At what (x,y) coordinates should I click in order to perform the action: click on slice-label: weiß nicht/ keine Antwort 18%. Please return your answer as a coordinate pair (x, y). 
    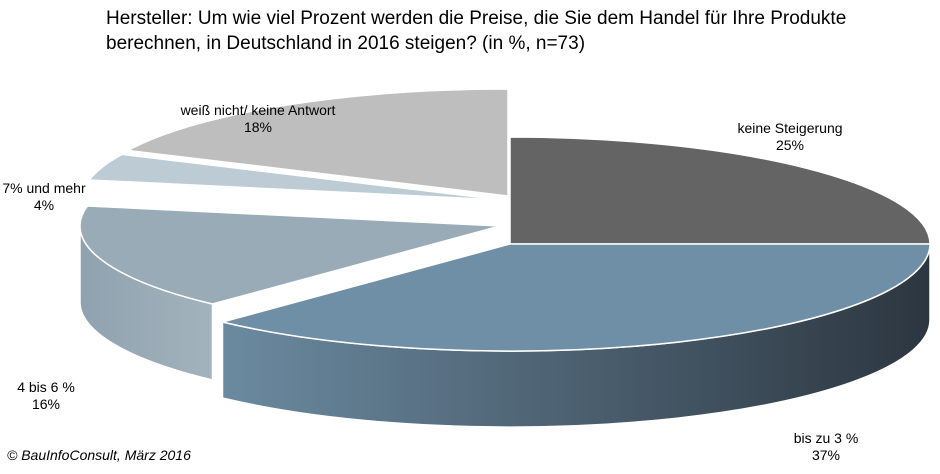
    Looking at the image, I should click on (258, 118).